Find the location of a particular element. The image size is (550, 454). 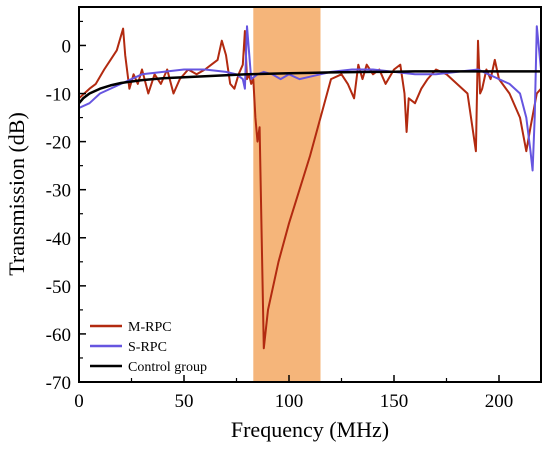

x-tick-label: 100 is located at coordinates (289, 401).